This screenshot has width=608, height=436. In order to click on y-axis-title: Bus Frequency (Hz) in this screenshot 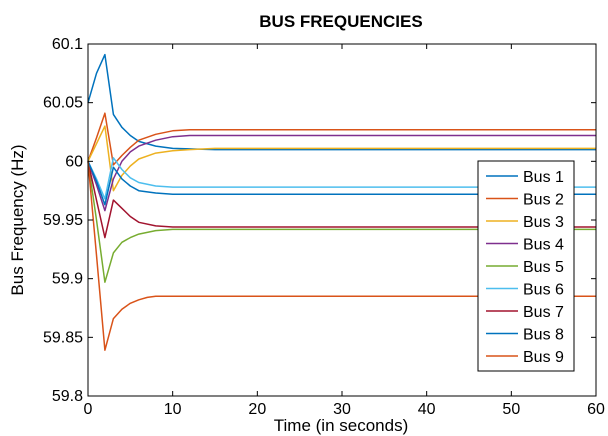, I will do `click(17, 219)`.